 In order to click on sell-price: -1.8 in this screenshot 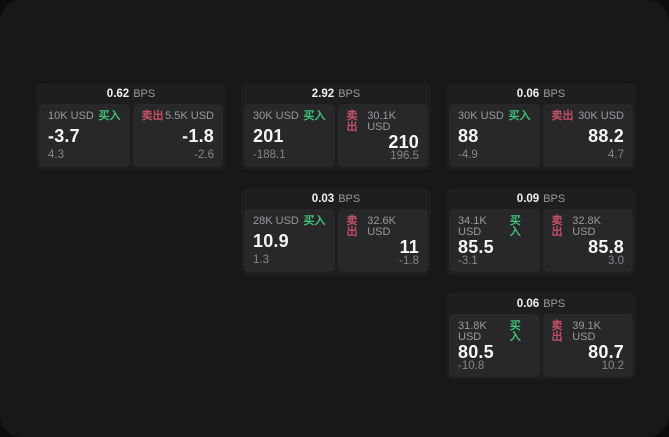, I will do `click(198, 135)`.